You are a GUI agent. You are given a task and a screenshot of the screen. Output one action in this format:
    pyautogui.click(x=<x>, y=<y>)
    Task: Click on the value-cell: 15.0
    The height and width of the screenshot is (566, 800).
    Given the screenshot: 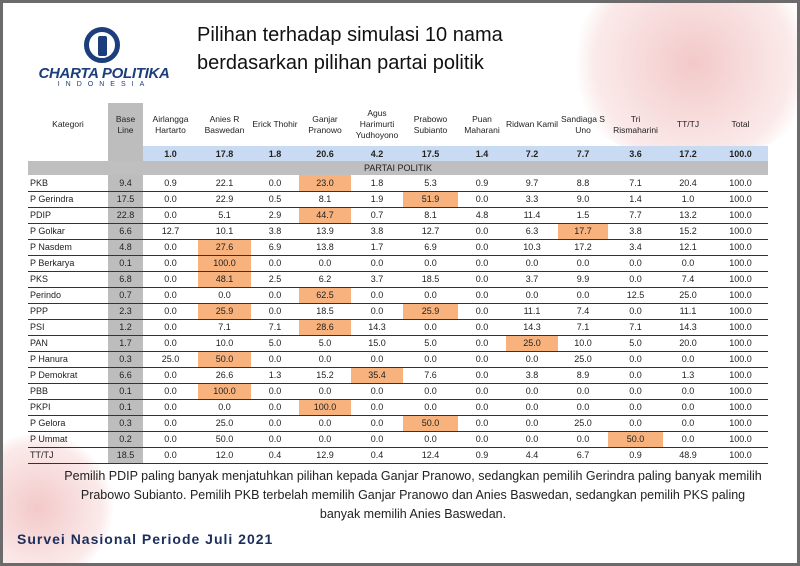 What is the action you would take?
    pyautogui.click(x=377, y=343)
    